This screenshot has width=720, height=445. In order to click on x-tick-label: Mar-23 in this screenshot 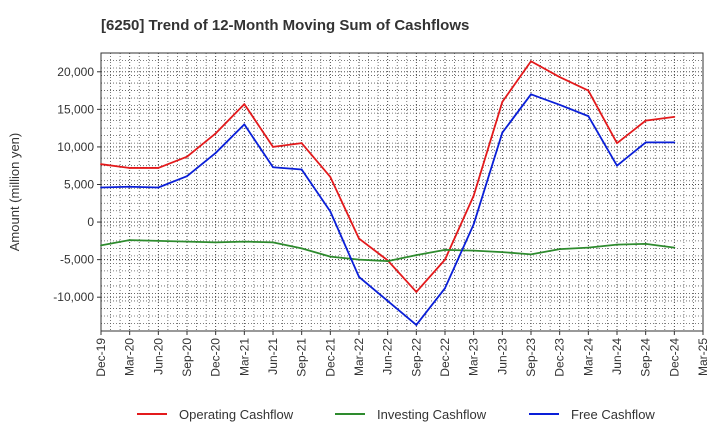, I will do `click(474, 357)`.